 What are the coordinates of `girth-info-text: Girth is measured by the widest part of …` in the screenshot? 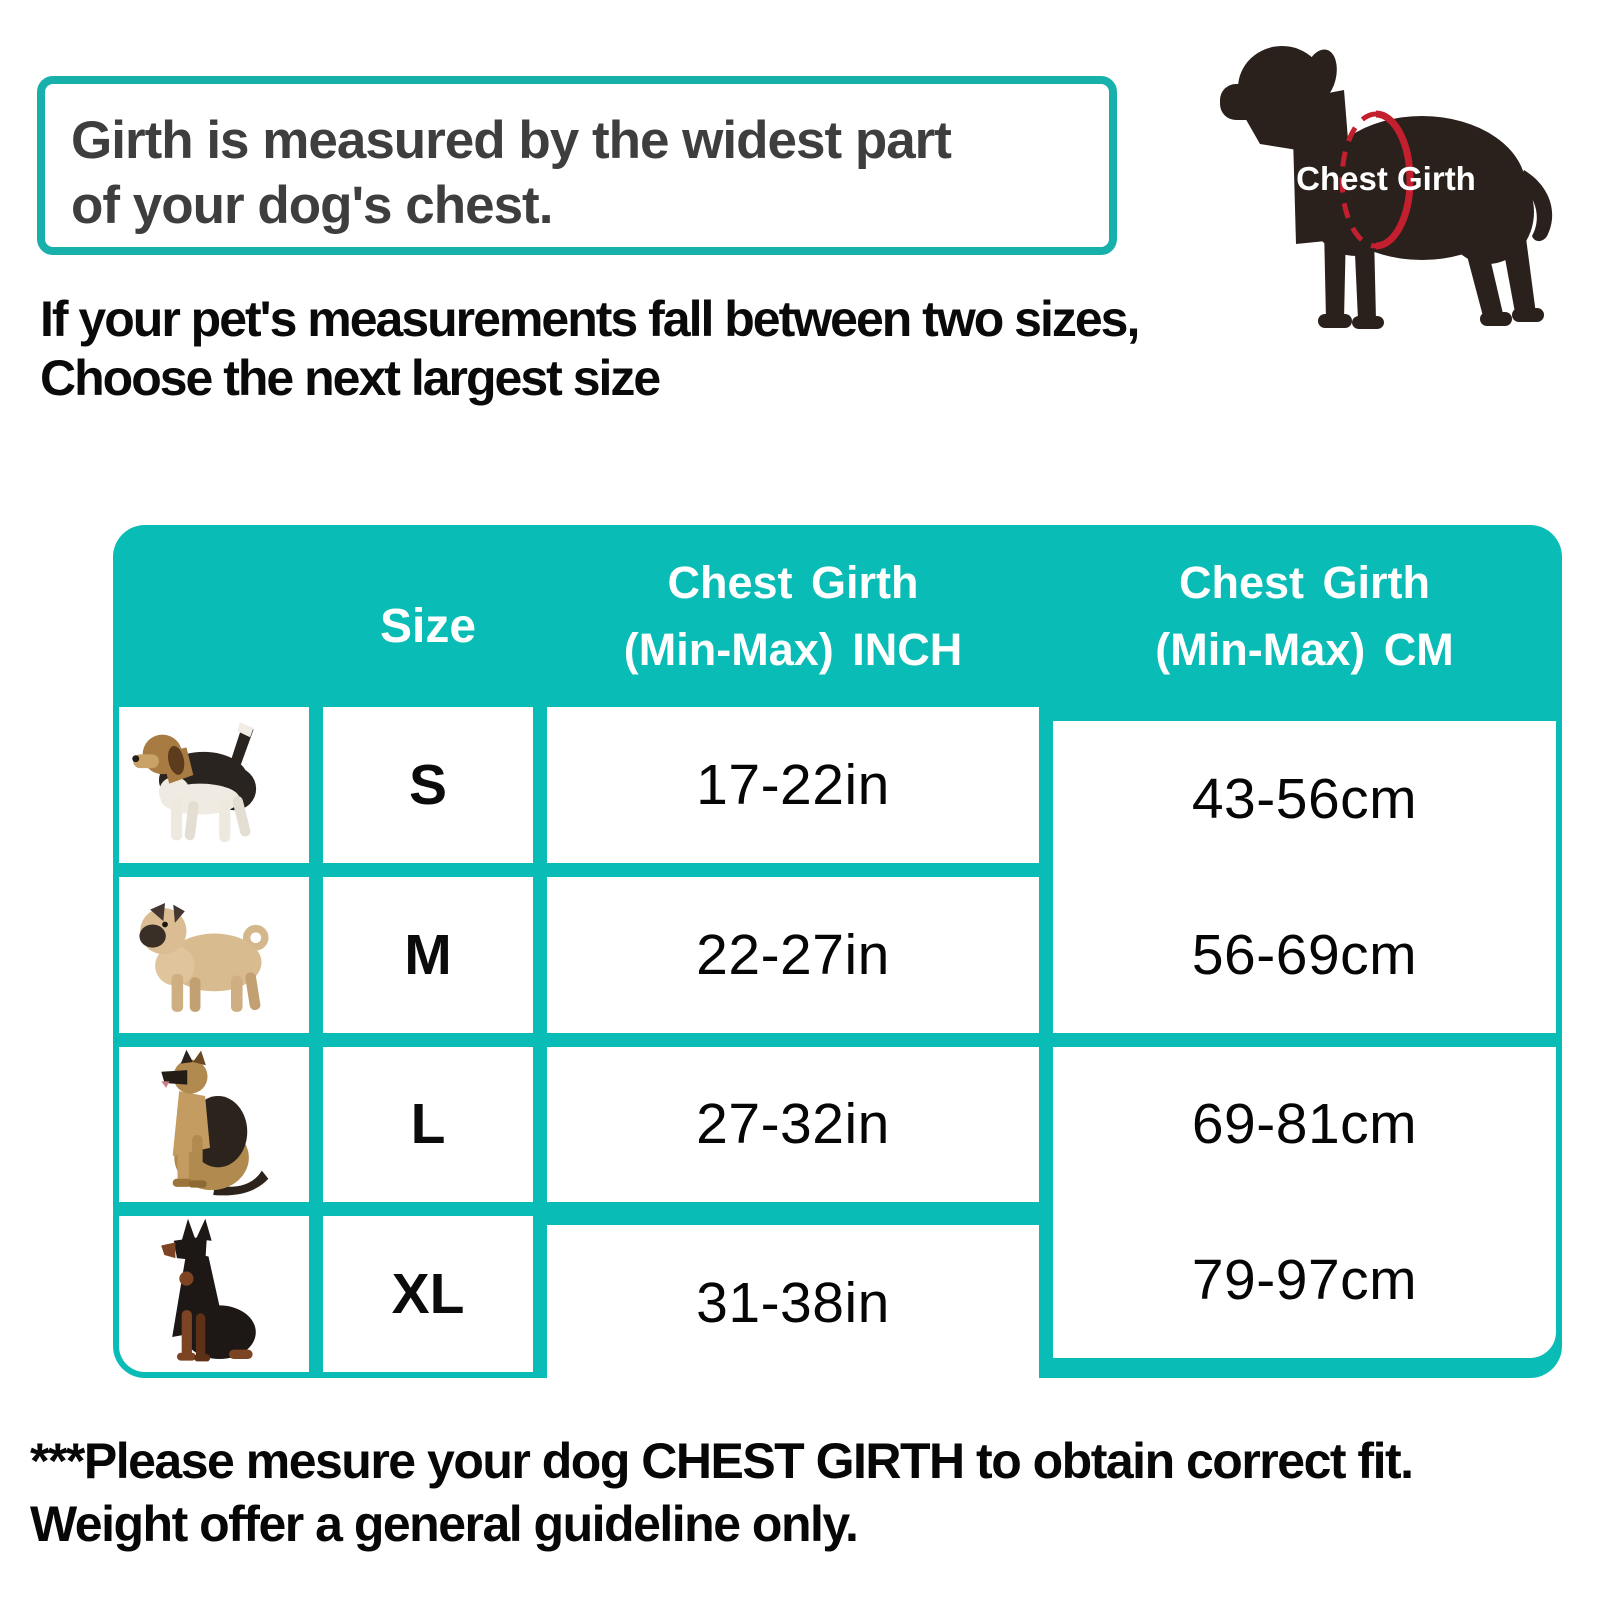 It's located at (577, 161).